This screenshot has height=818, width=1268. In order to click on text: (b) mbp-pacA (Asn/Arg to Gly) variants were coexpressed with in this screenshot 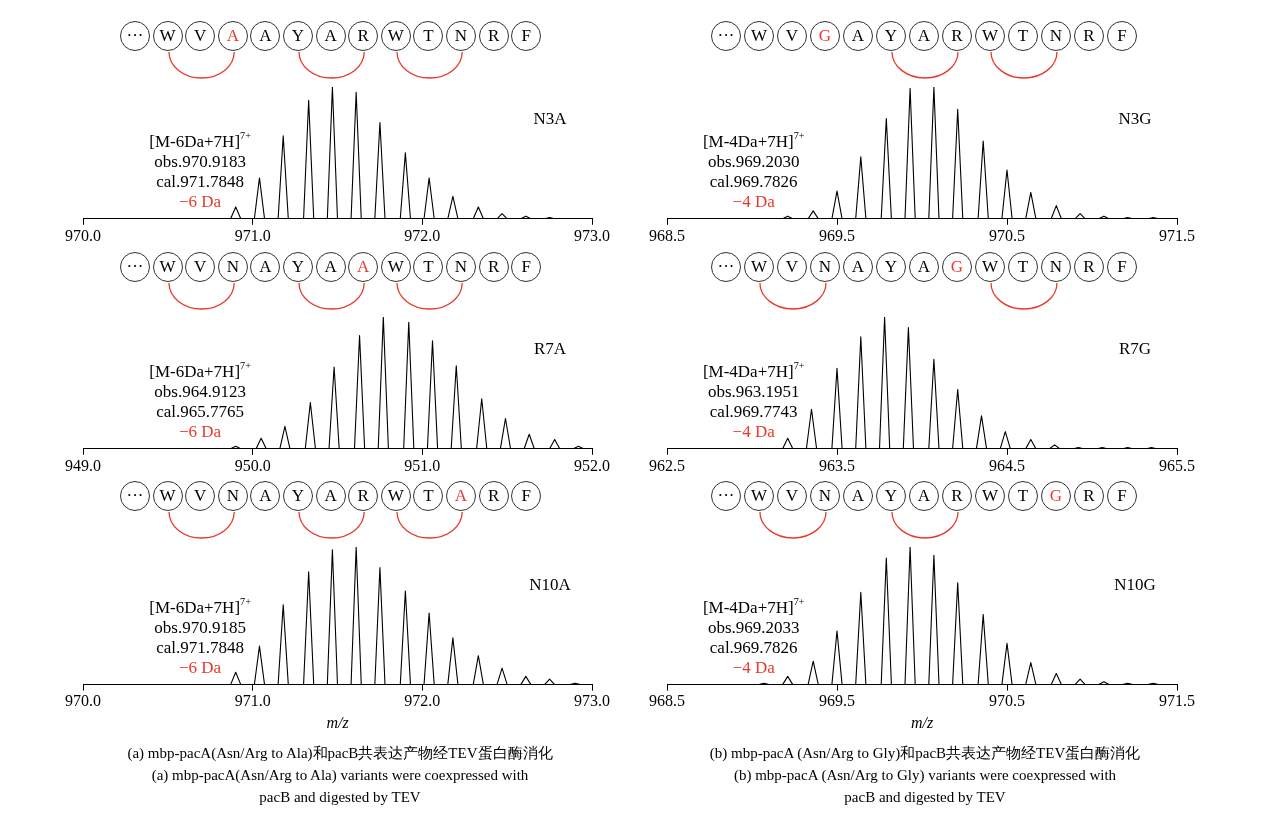, I will do `click(925, 775)`.